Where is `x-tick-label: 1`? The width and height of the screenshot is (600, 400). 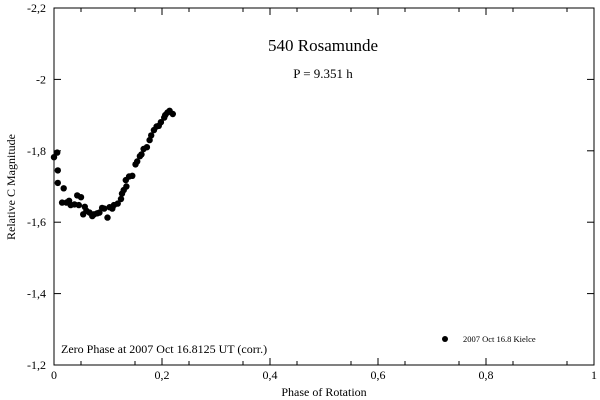 x-tick-label: 1 is located at coordinates (594, 375).